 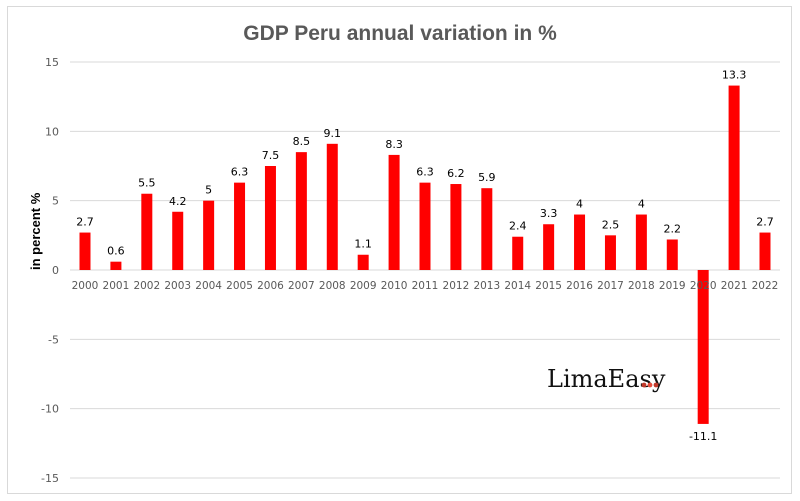 What do you see at coordinates (394, 286) in the screenshot?
I see `x-tick-label: 2010` at bounding box center [394, 286].